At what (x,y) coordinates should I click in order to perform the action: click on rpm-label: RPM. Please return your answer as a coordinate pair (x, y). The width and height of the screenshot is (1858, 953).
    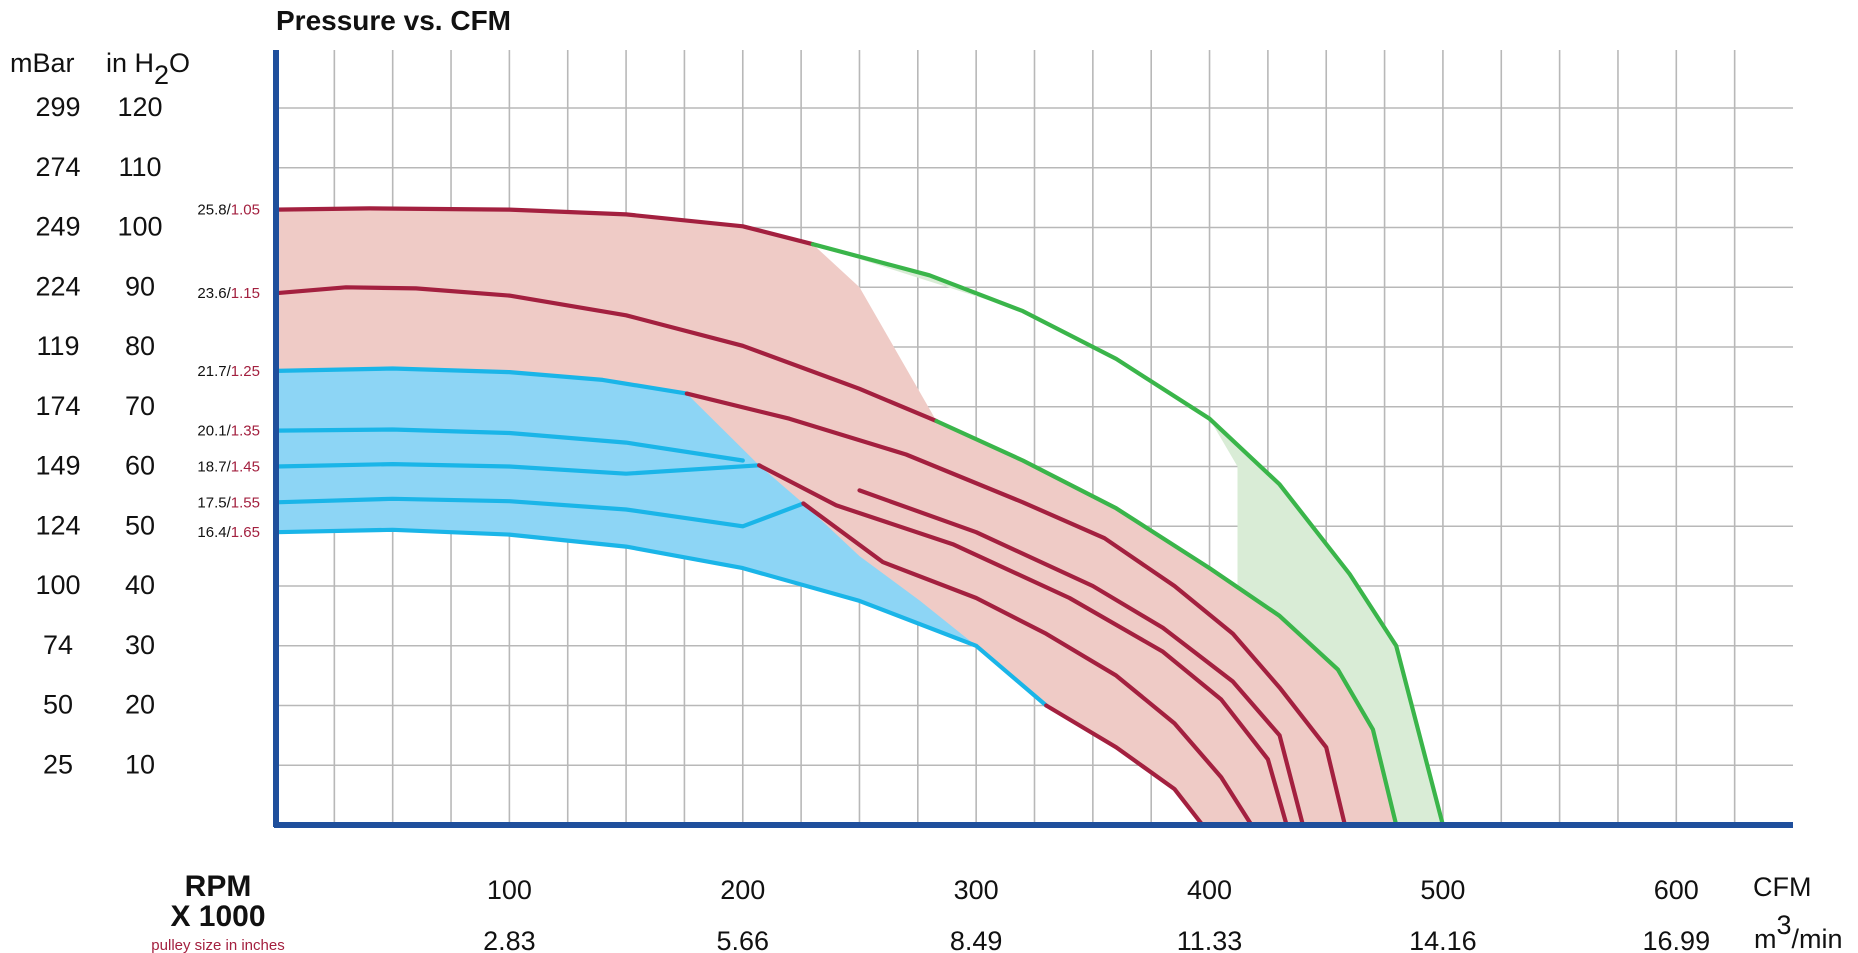
    Looking at the image, I should click on (218, 886).